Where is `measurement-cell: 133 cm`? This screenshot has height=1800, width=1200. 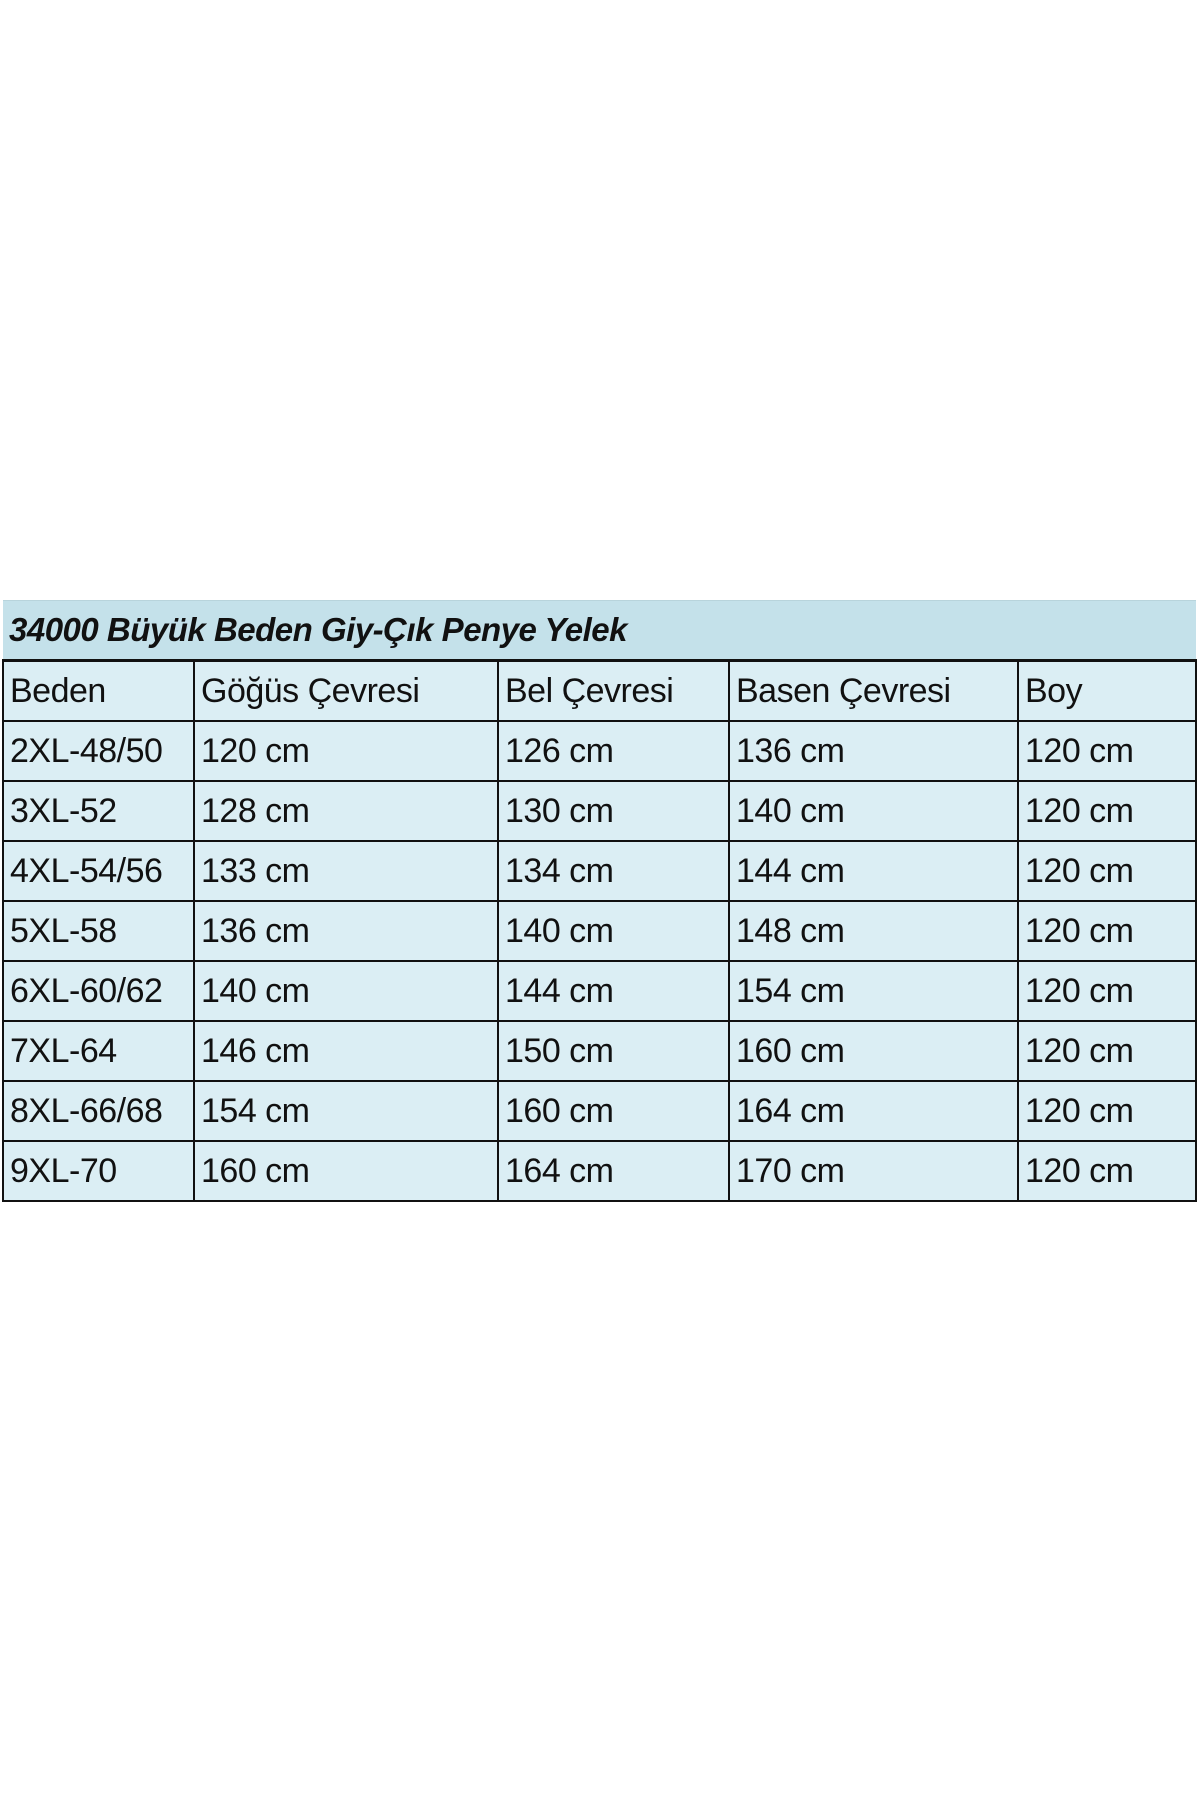
measurement-cell: 133 cm is located at coordinates (346, 871).